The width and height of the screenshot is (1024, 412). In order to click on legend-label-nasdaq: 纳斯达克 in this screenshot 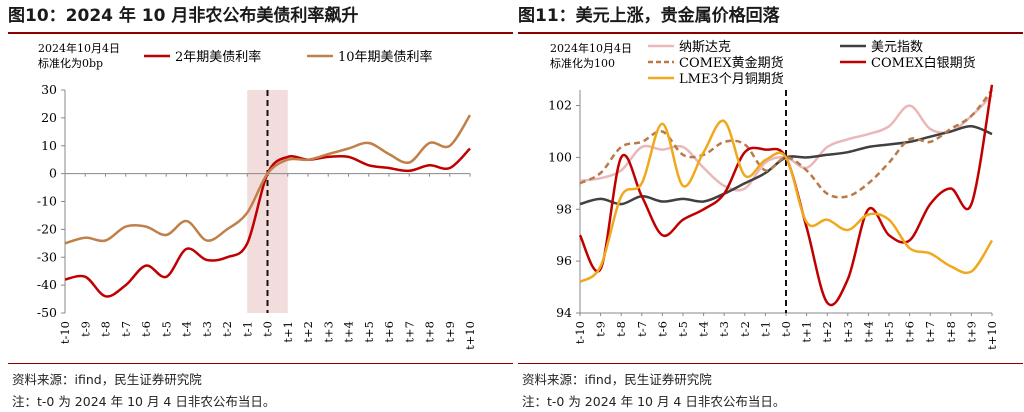, I will do `click(705, 47)`.